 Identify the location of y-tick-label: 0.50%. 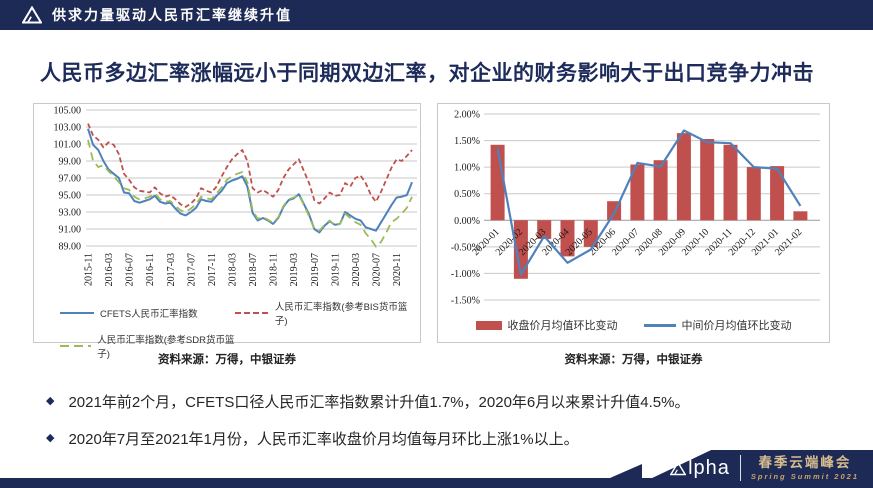
(467, 194).